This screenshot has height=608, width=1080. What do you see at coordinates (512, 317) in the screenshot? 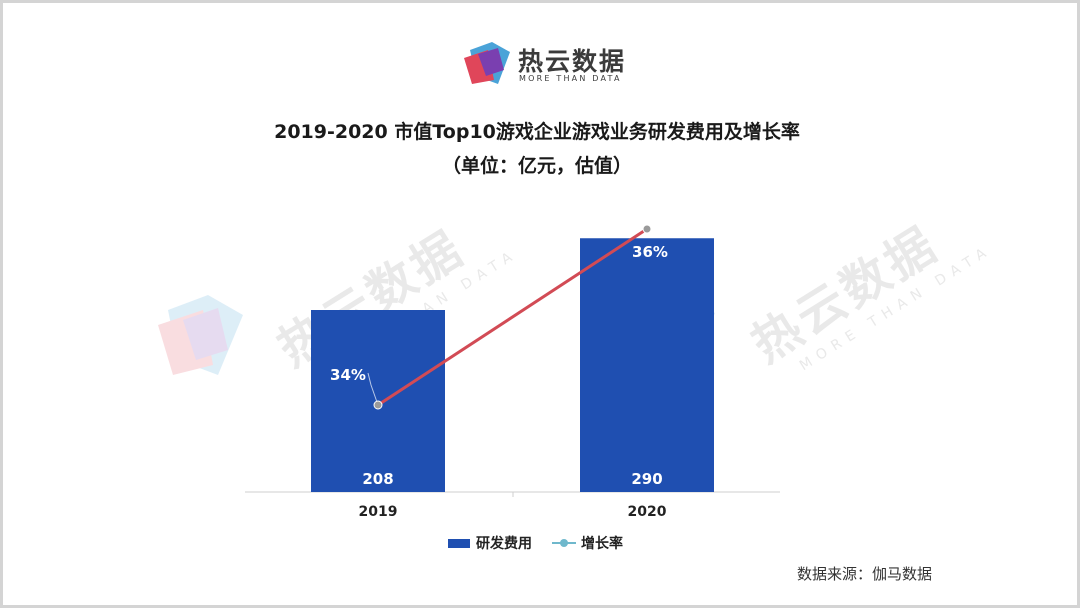
I see `growth-rate-line` at bounding box center [512, 317].